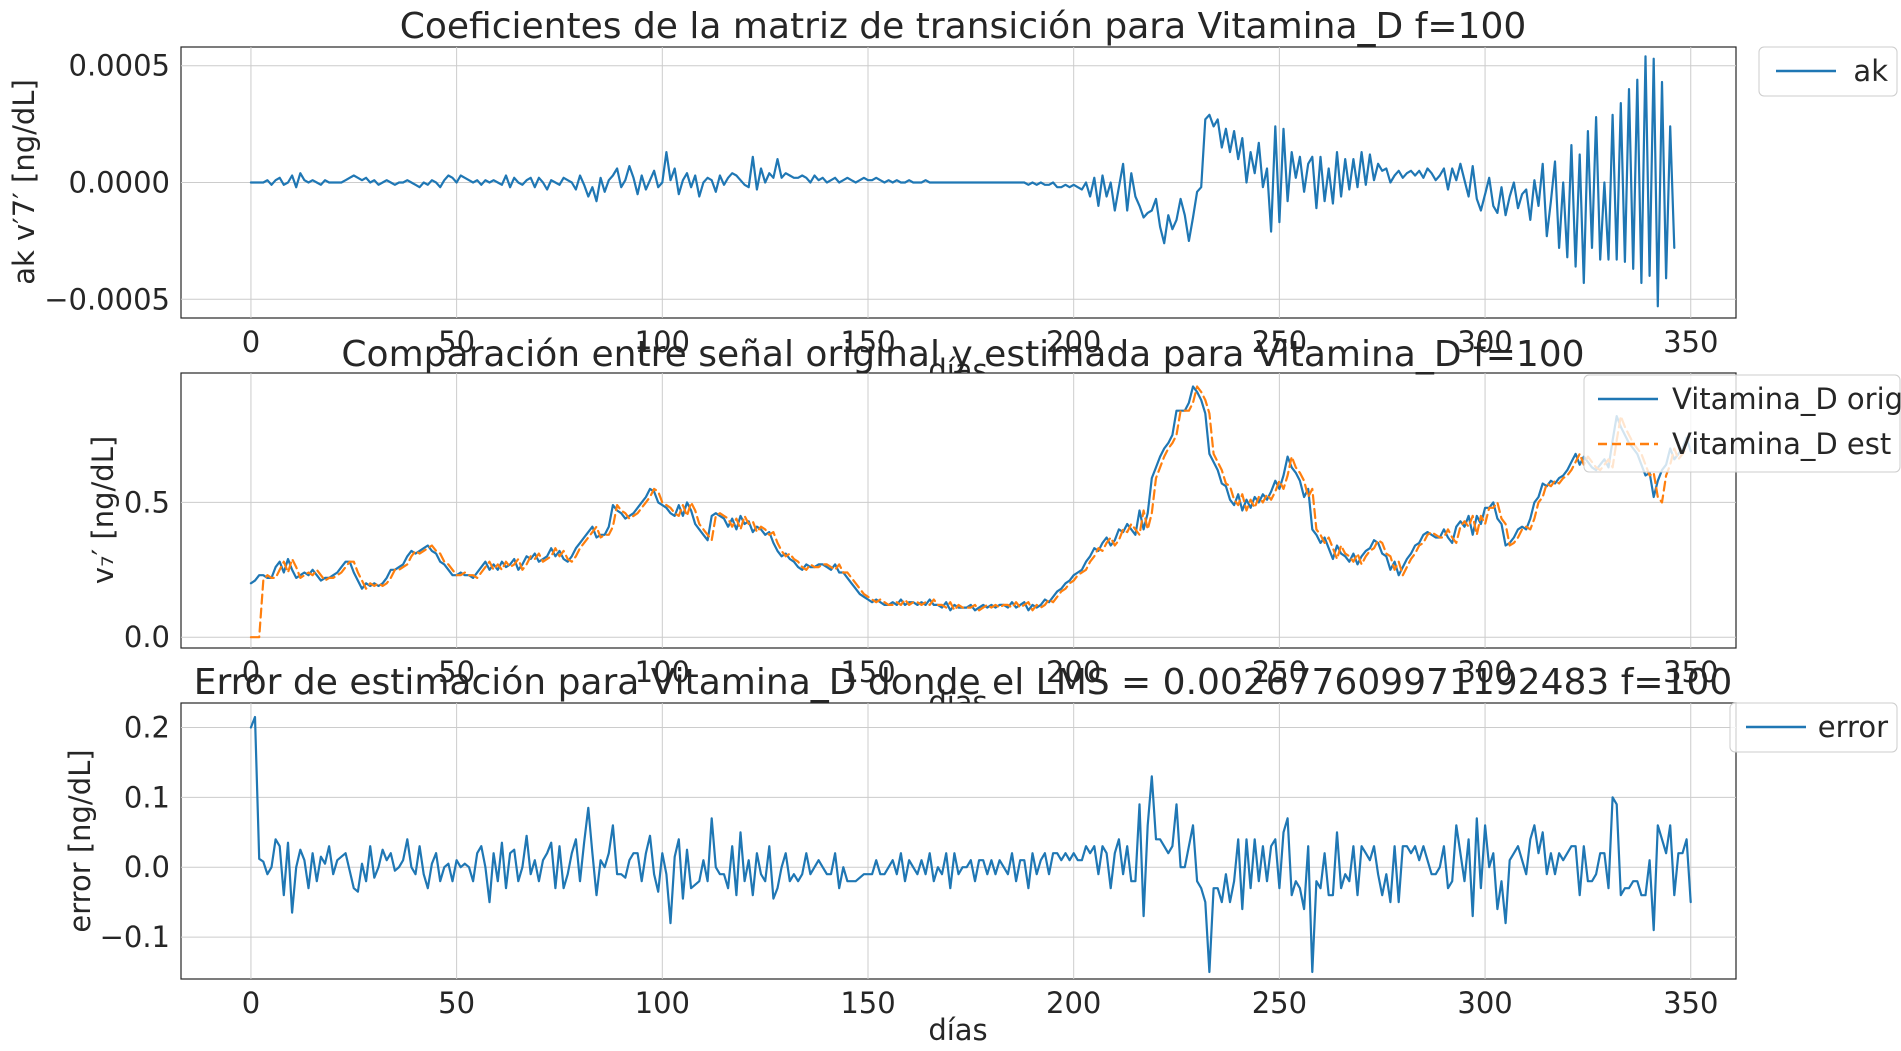 Image resolution: width=1901 pixels, height=1051 pixels. Describe the element at coordinates (103, 510) in the screenshot. I see `panel-2-ylabel: v₇′ [ng/dL]` at that location.